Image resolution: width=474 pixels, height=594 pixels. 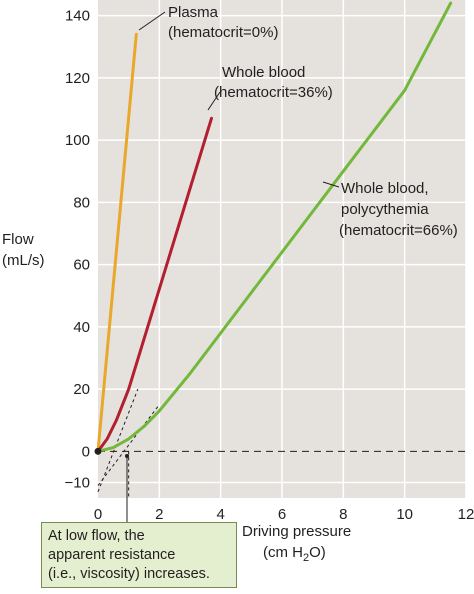 I want to click on x-tick-label-2: 2, so click(x=159, y=514).